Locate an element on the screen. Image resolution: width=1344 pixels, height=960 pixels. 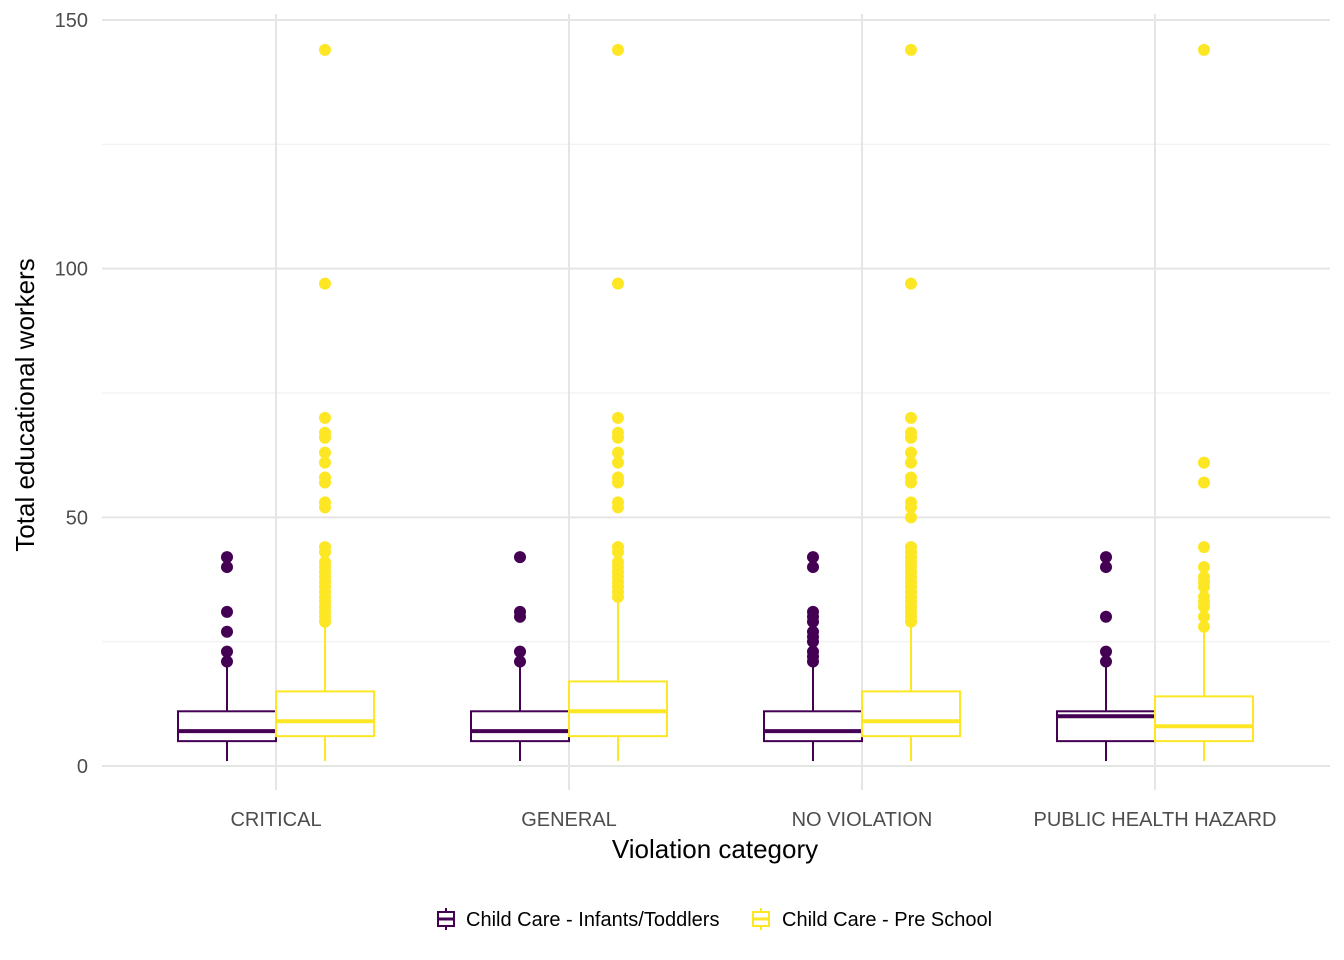
x-tick-label: CRITICAL is located at coordinates (275, 820).